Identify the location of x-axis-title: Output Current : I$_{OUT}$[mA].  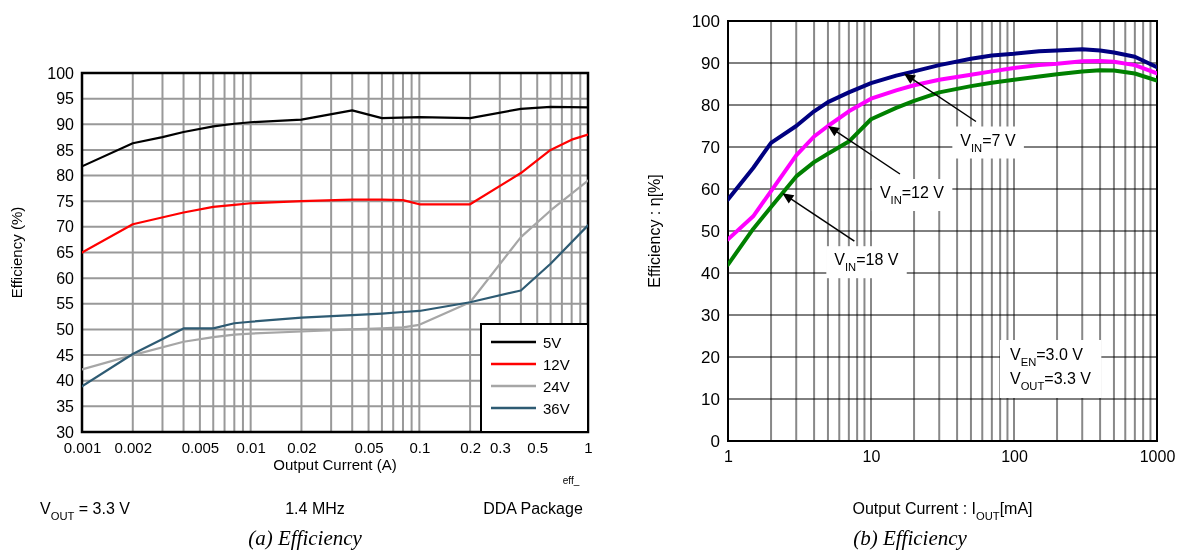
(942, 511).